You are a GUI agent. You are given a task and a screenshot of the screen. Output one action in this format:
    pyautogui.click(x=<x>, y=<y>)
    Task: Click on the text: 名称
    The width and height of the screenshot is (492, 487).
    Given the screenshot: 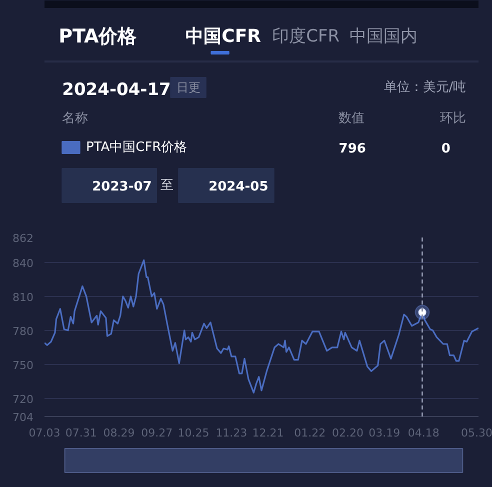 What is the action you would take?
    pyautogui.click(x=75, y=118)
    